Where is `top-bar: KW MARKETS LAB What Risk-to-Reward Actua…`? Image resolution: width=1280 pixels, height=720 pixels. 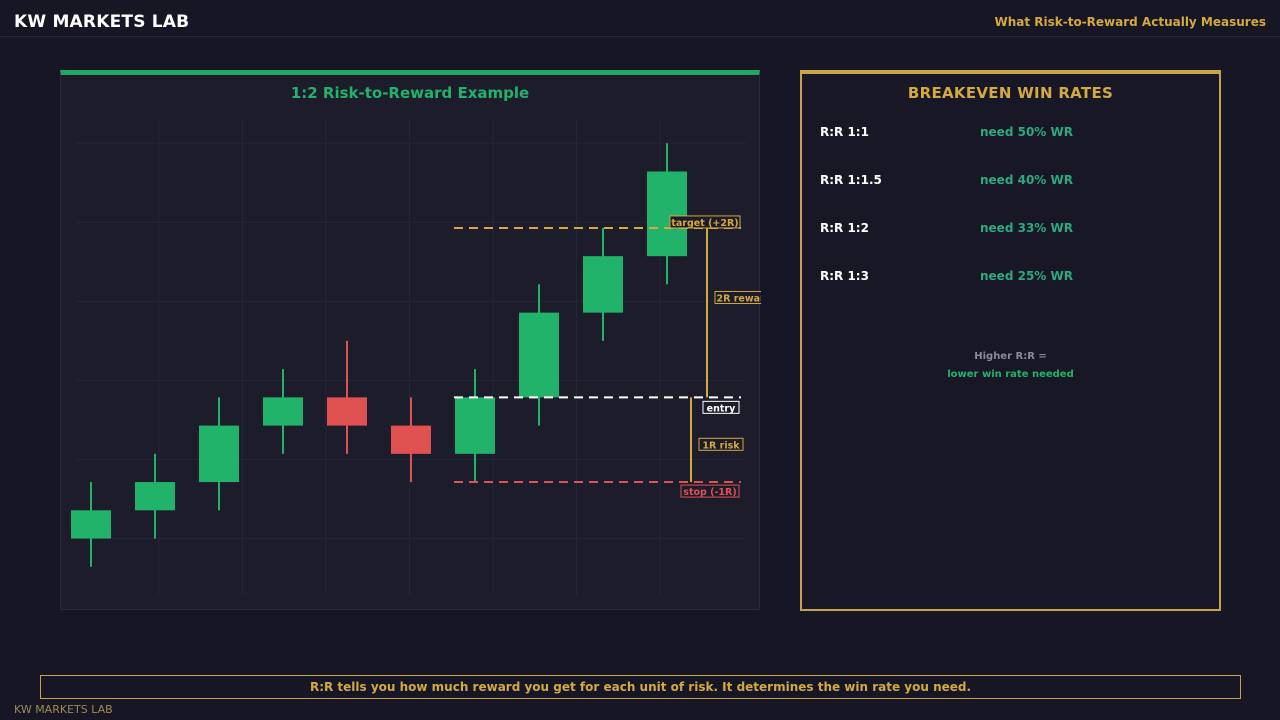
top-bar: KW MARKETS LAB What Risk-to-Reward Actua… is located at coordinates (640, 18).